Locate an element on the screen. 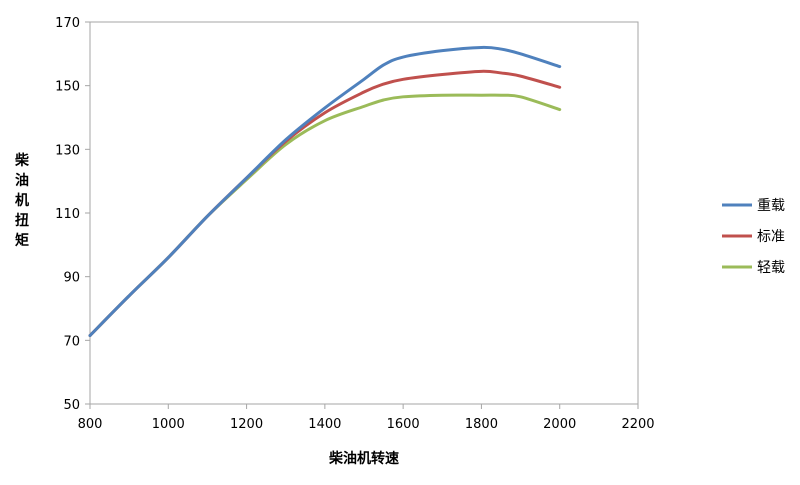 Image resolution: width=800 pixels, height=485 pixels. x-axis-title: 柴油机转速 is located at coordinates (363, 458).